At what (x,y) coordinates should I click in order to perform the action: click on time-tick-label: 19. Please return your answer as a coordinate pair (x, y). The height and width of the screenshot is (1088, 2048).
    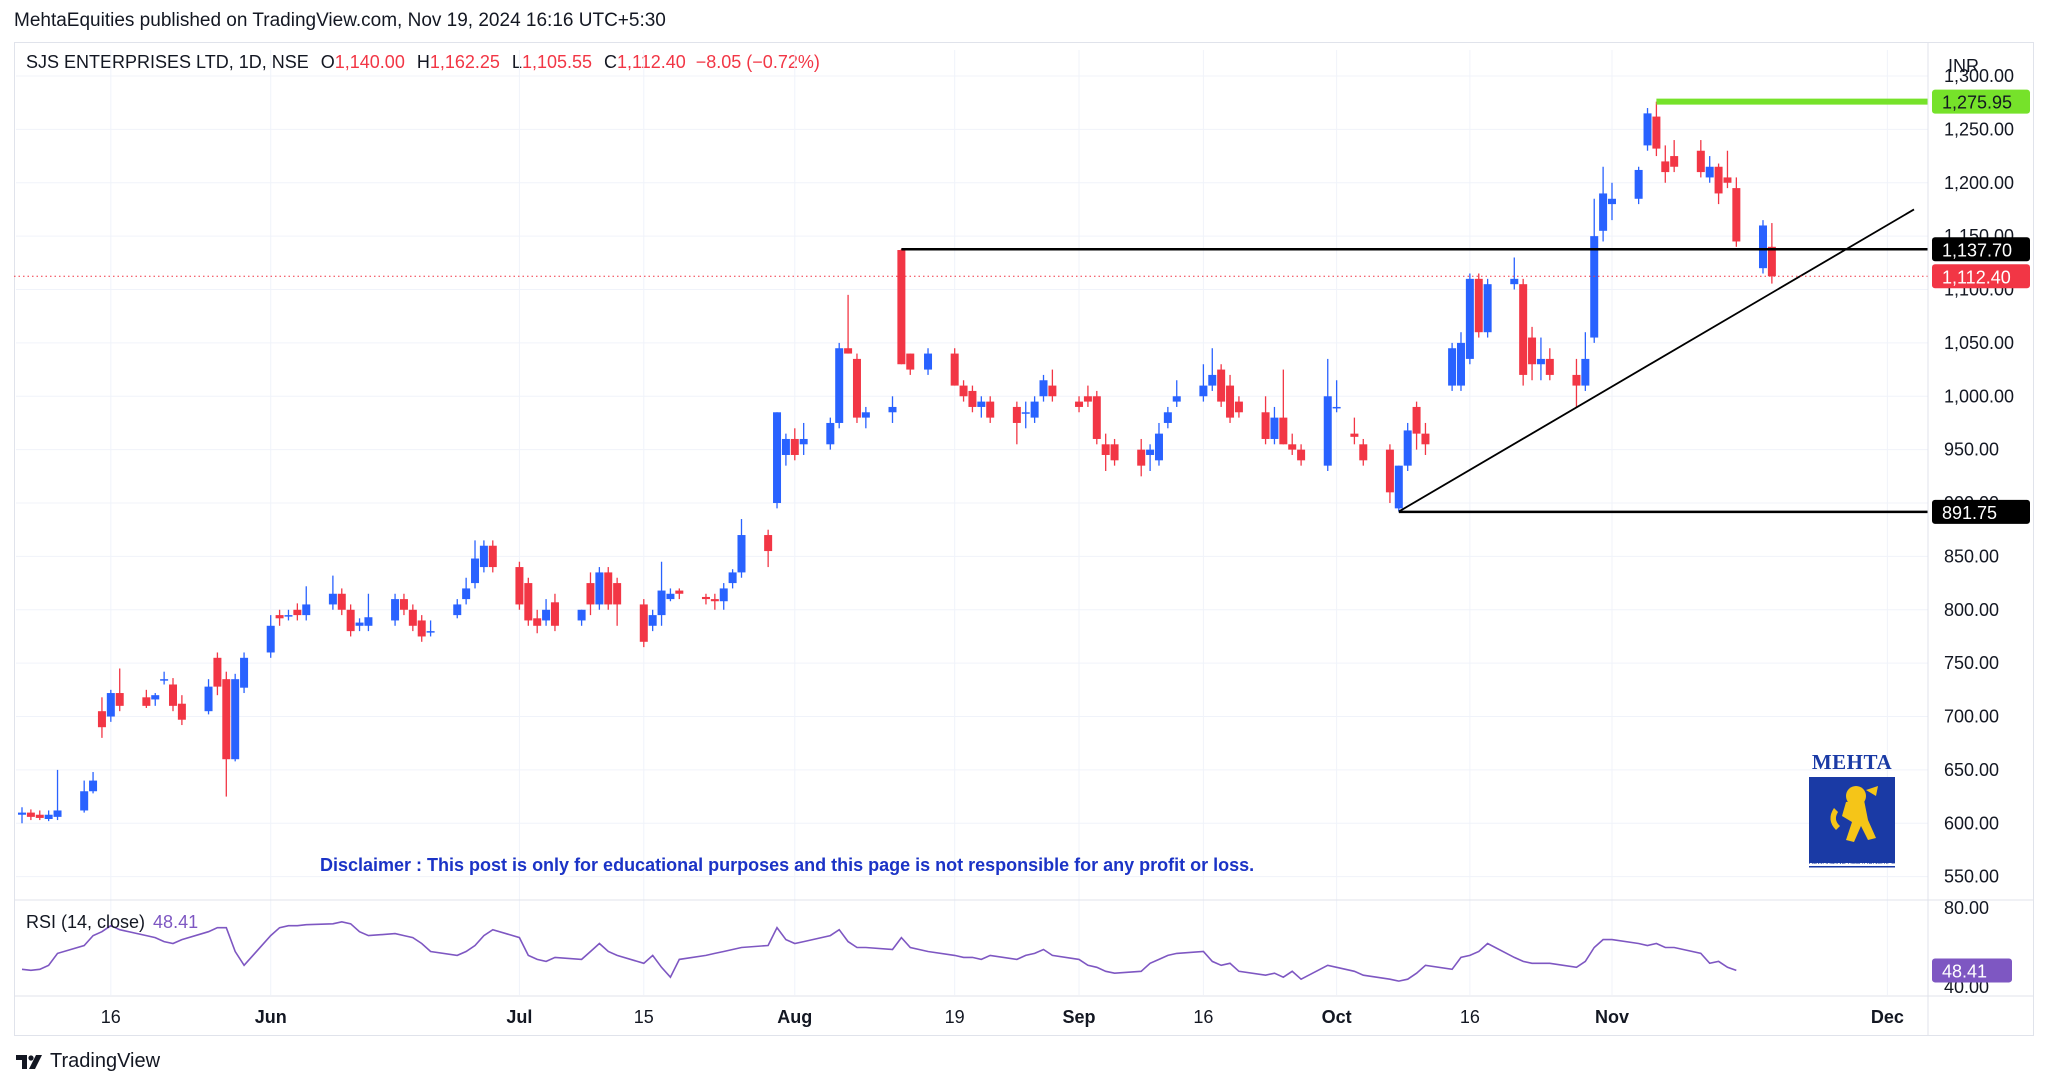
    Looking at the image, I should click on (955, 1017).